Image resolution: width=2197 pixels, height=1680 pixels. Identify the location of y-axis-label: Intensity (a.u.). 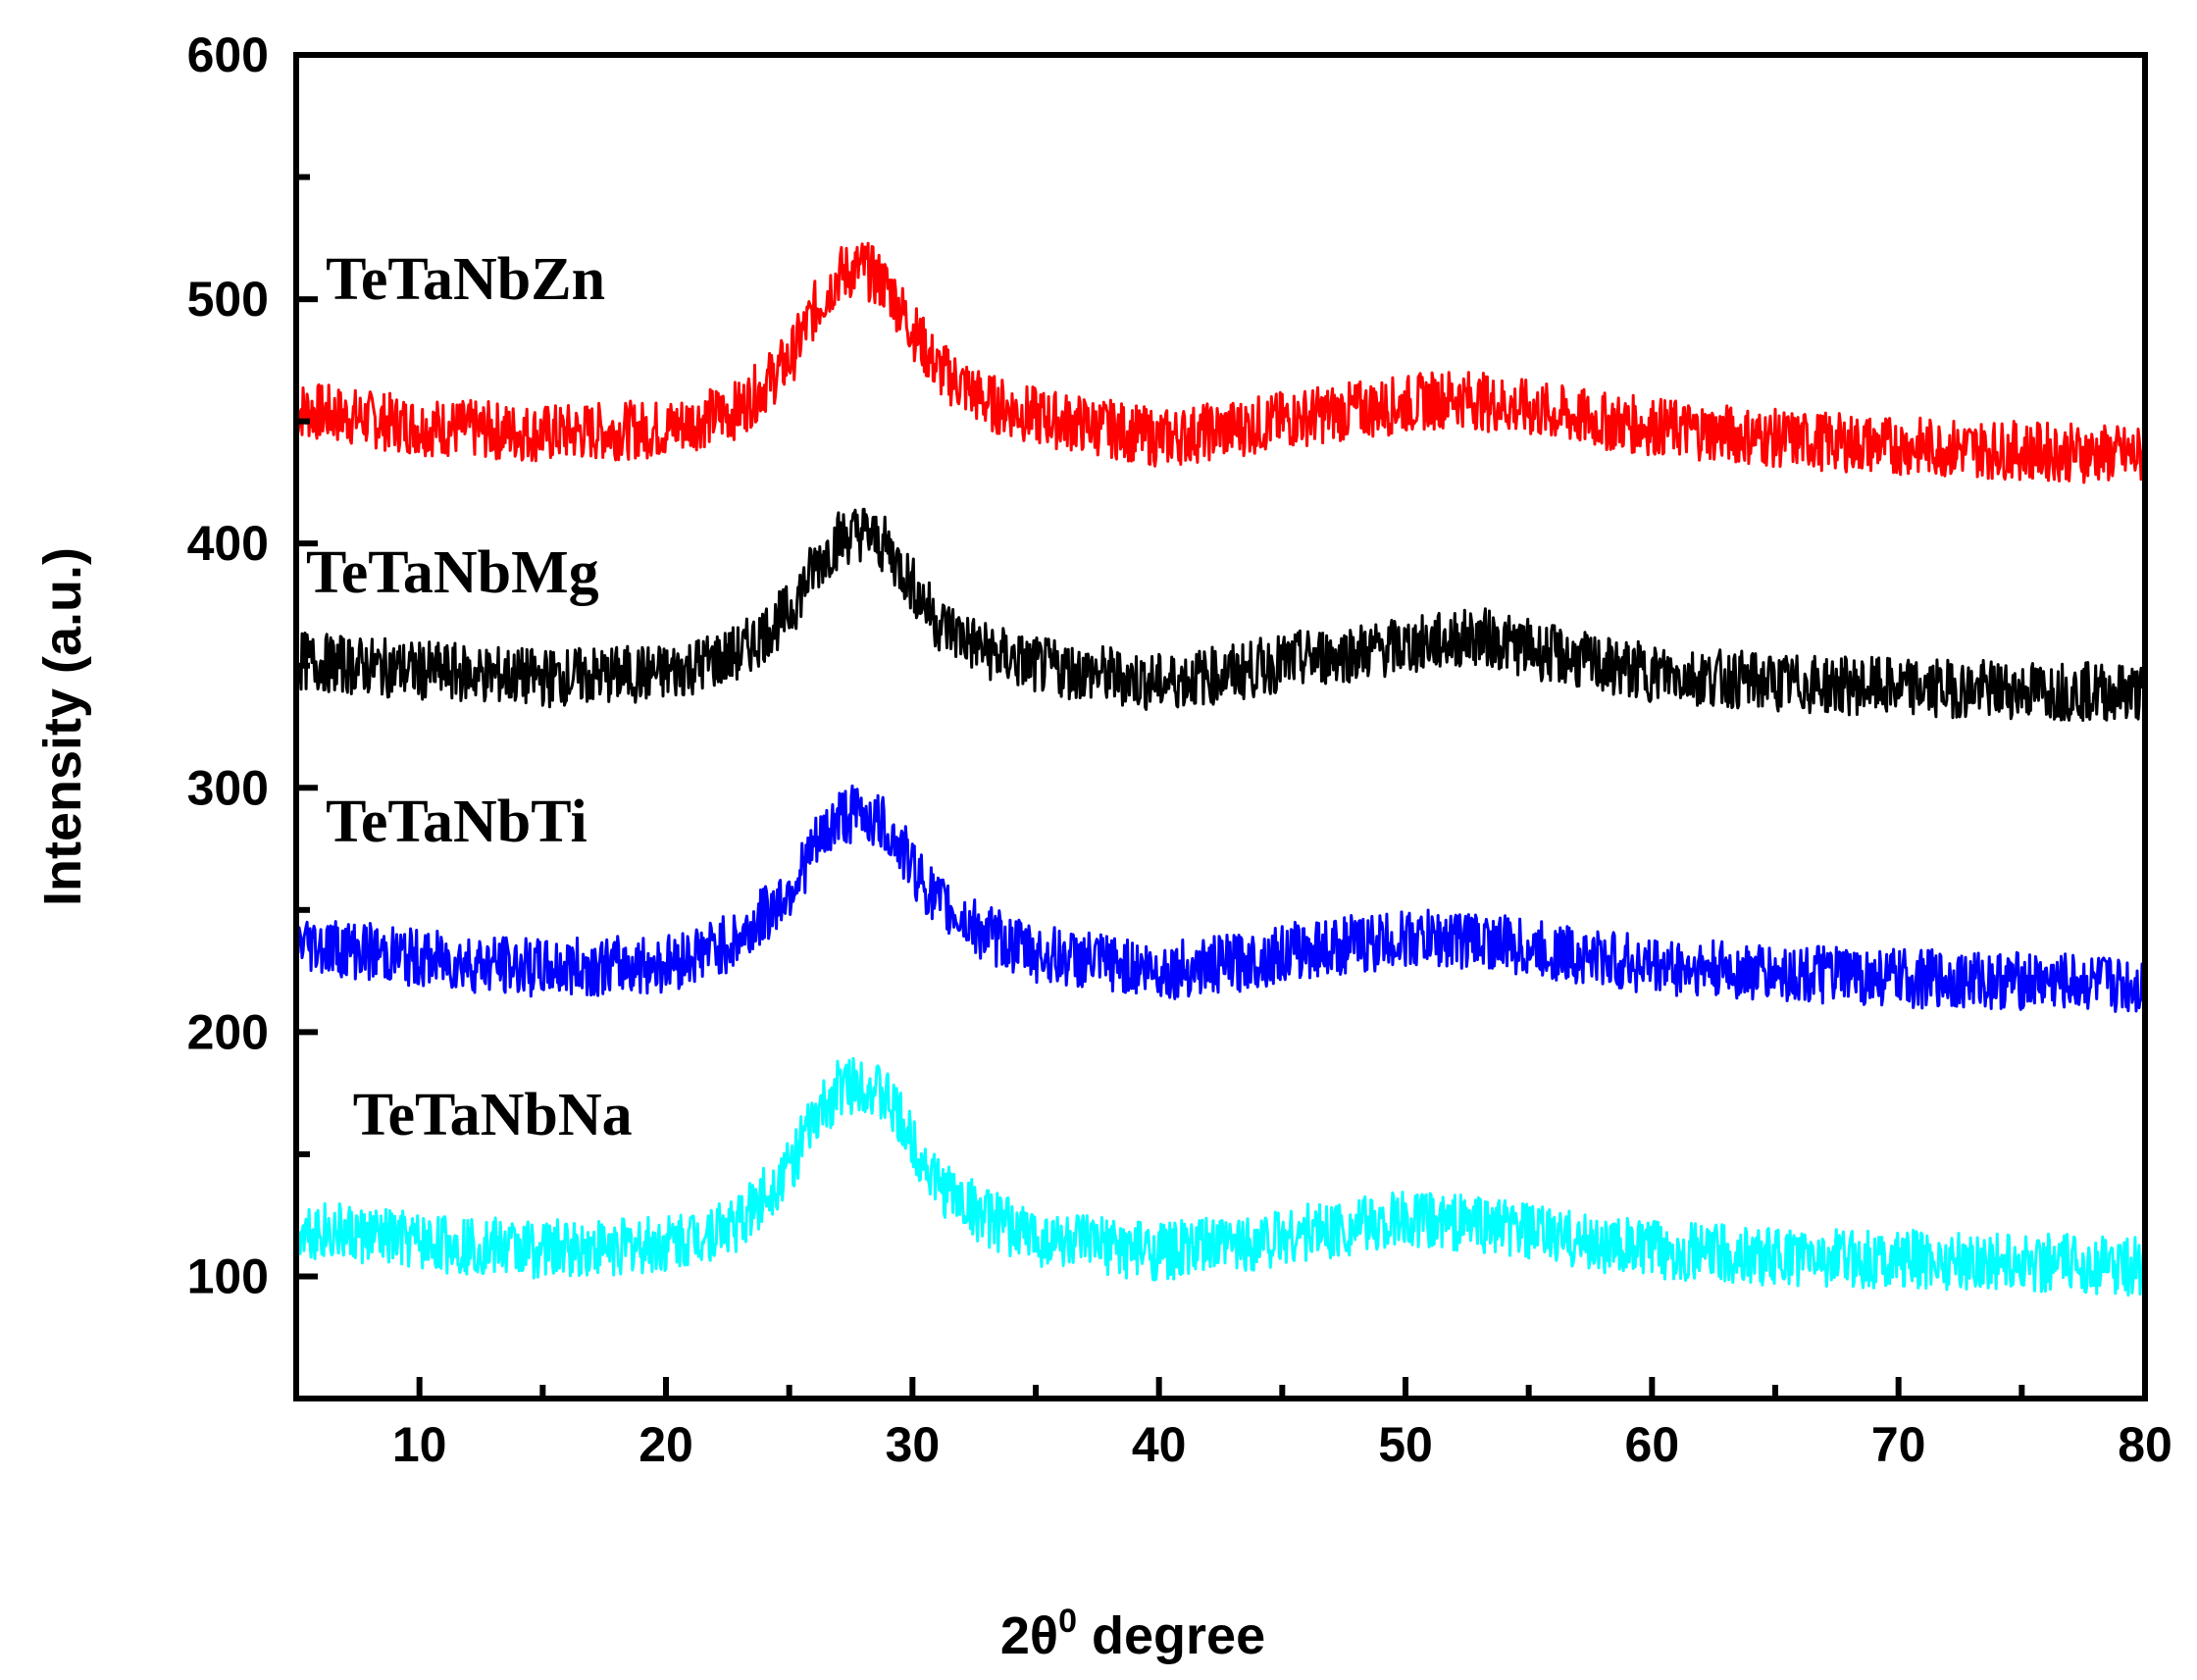
(63, 726).